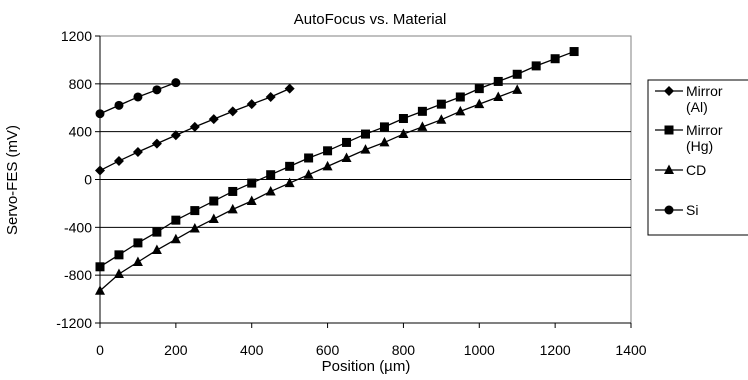 The height and width of the screenshot is (380, 748). I want to click on y-axis-label: Servo-FES (mV), so click(12, 180).